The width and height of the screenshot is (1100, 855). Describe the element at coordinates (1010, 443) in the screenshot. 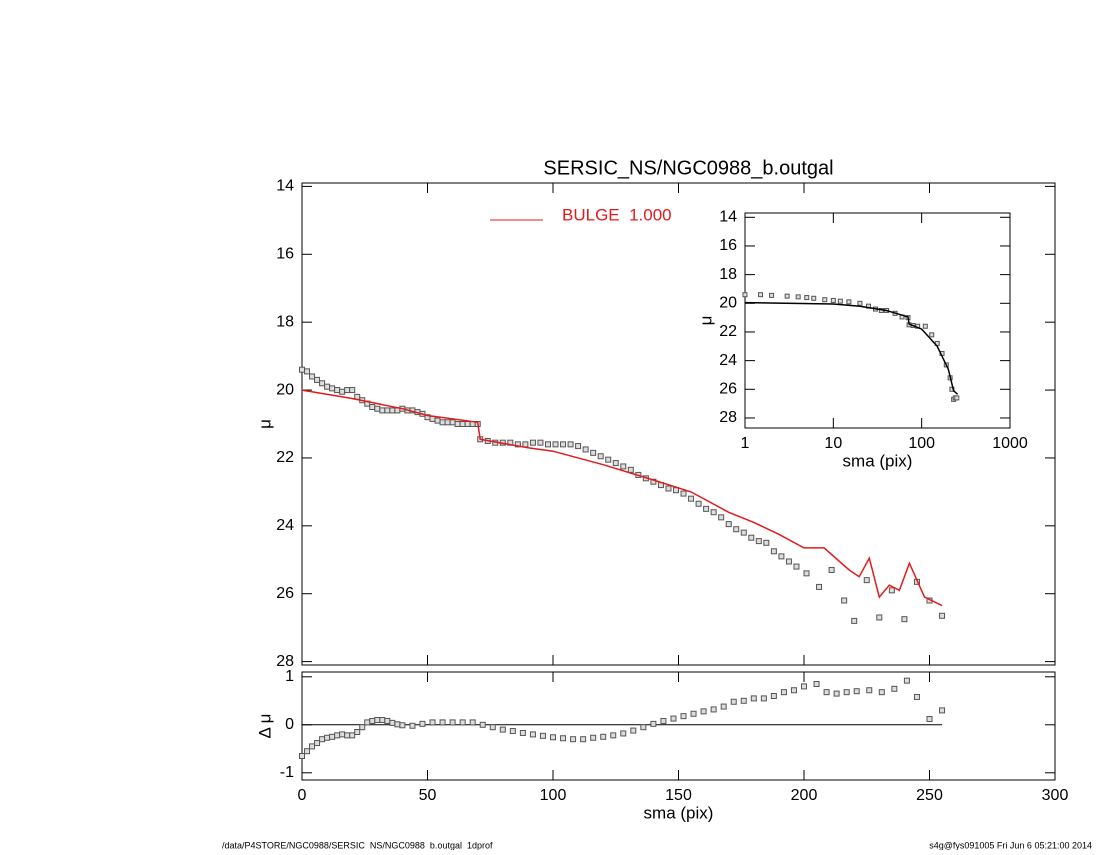

I see `x-tick-label: 1000` at that location.